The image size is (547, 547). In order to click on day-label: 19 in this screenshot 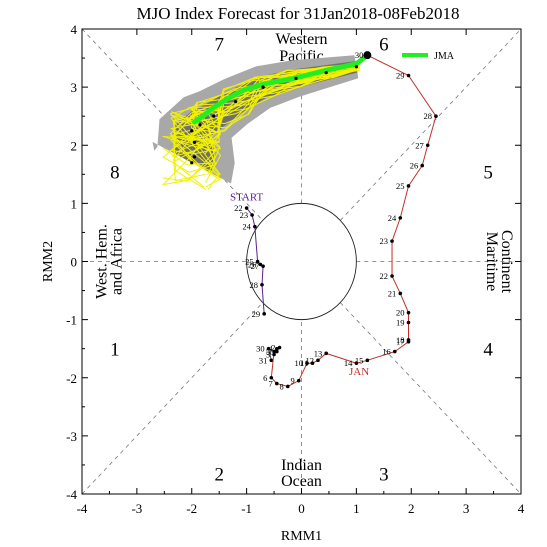, I will do `click(400, 323)`.